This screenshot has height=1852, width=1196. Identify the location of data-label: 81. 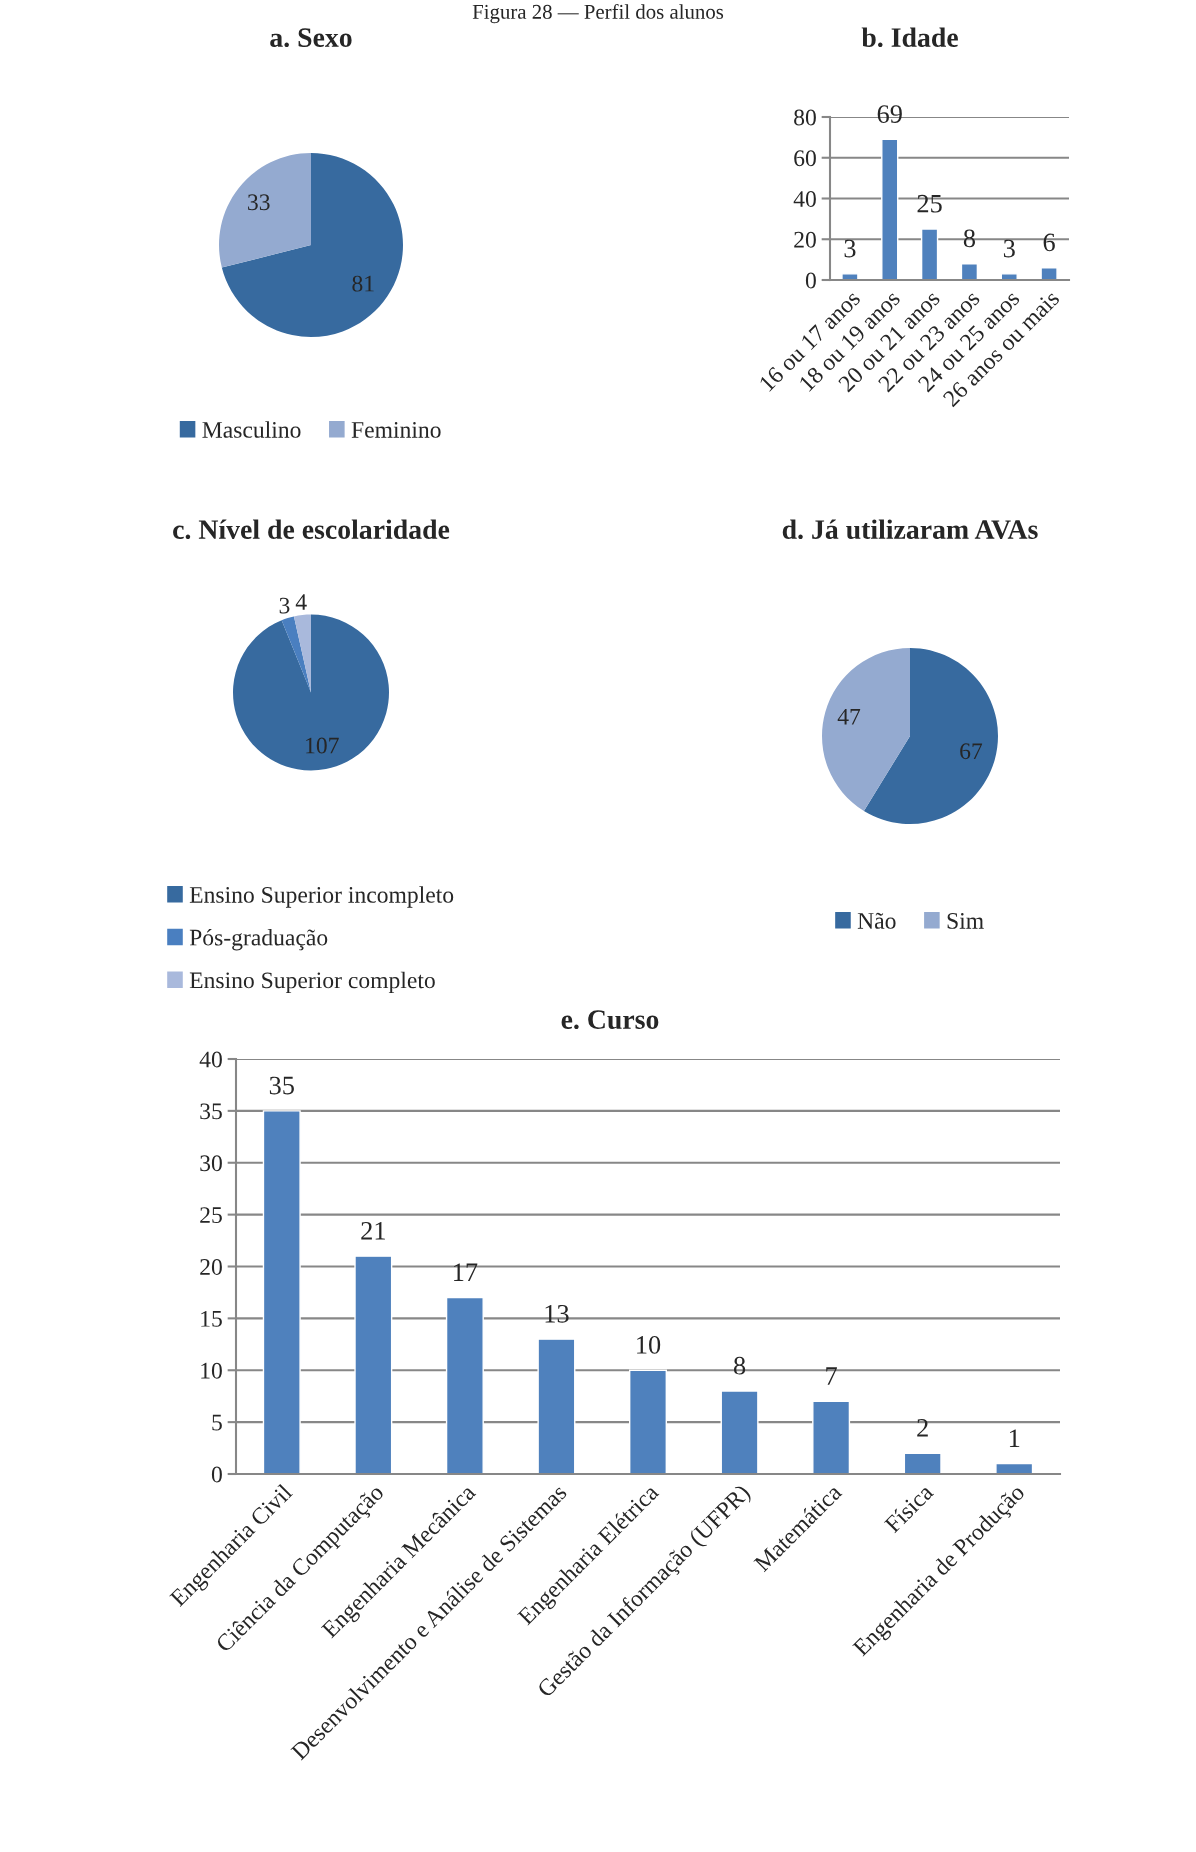
(363, 283).